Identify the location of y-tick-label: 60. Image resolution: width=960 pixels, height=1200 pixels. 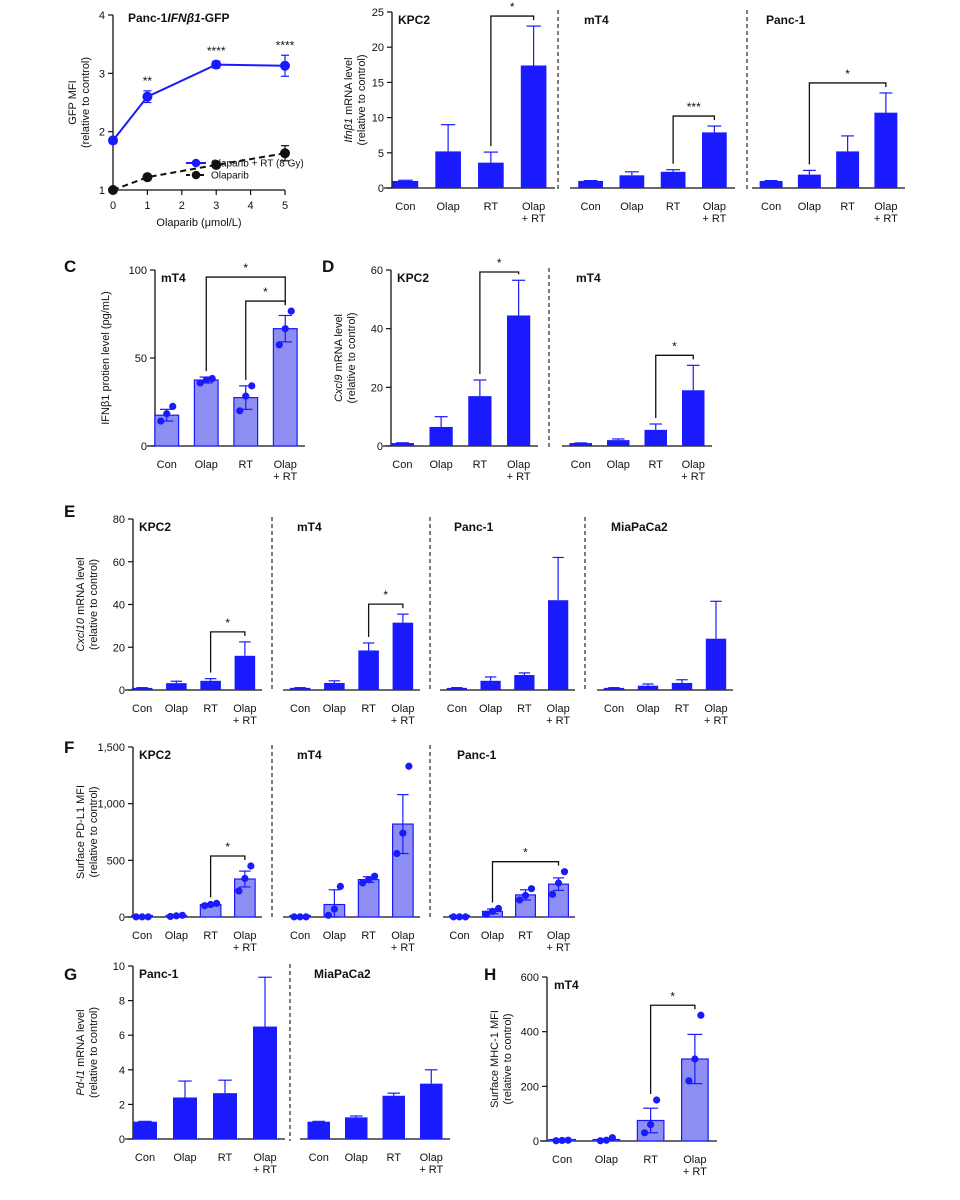
(377, 271).